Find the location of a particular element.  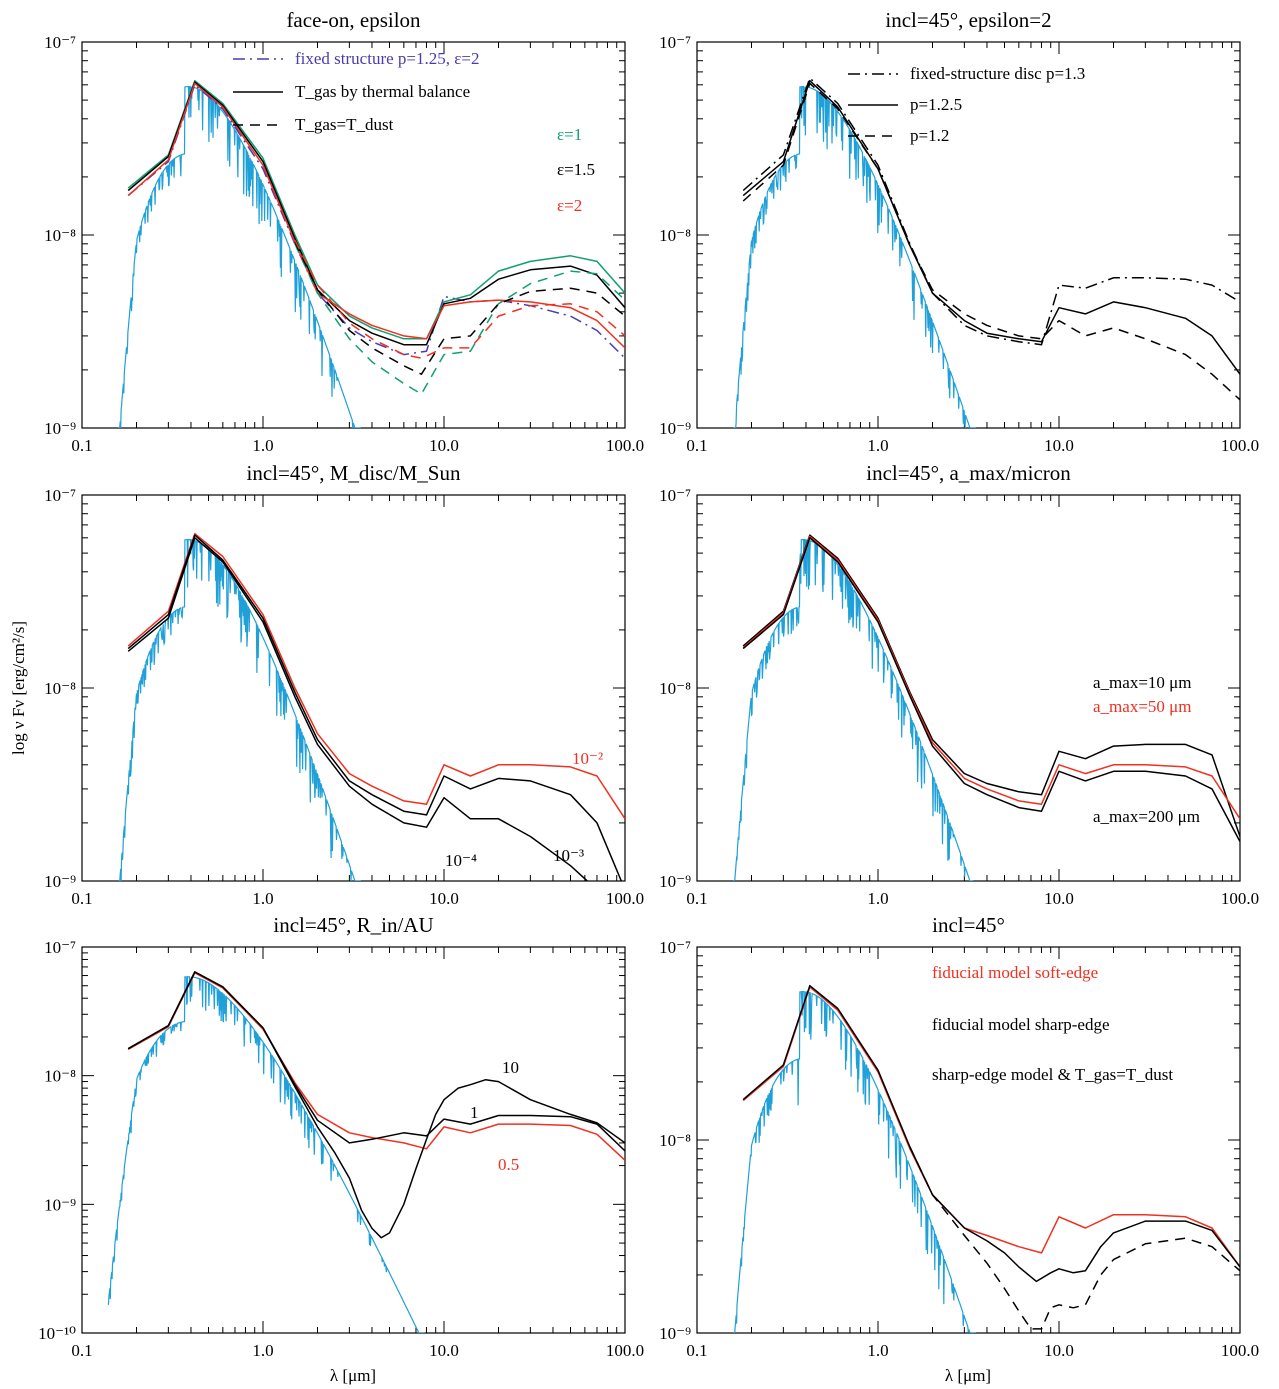

annotation-label: 10⁻² is located at coordinates (587, 758).